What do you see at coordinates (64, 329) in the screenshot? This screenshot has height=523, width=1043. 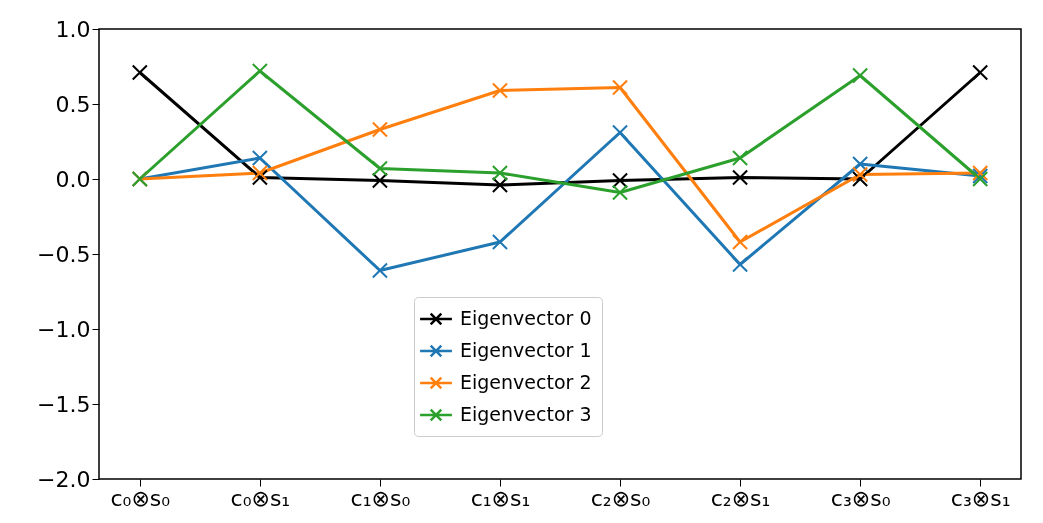 I see `y-tick-label: −1.0` at bounding box center [64, 329].